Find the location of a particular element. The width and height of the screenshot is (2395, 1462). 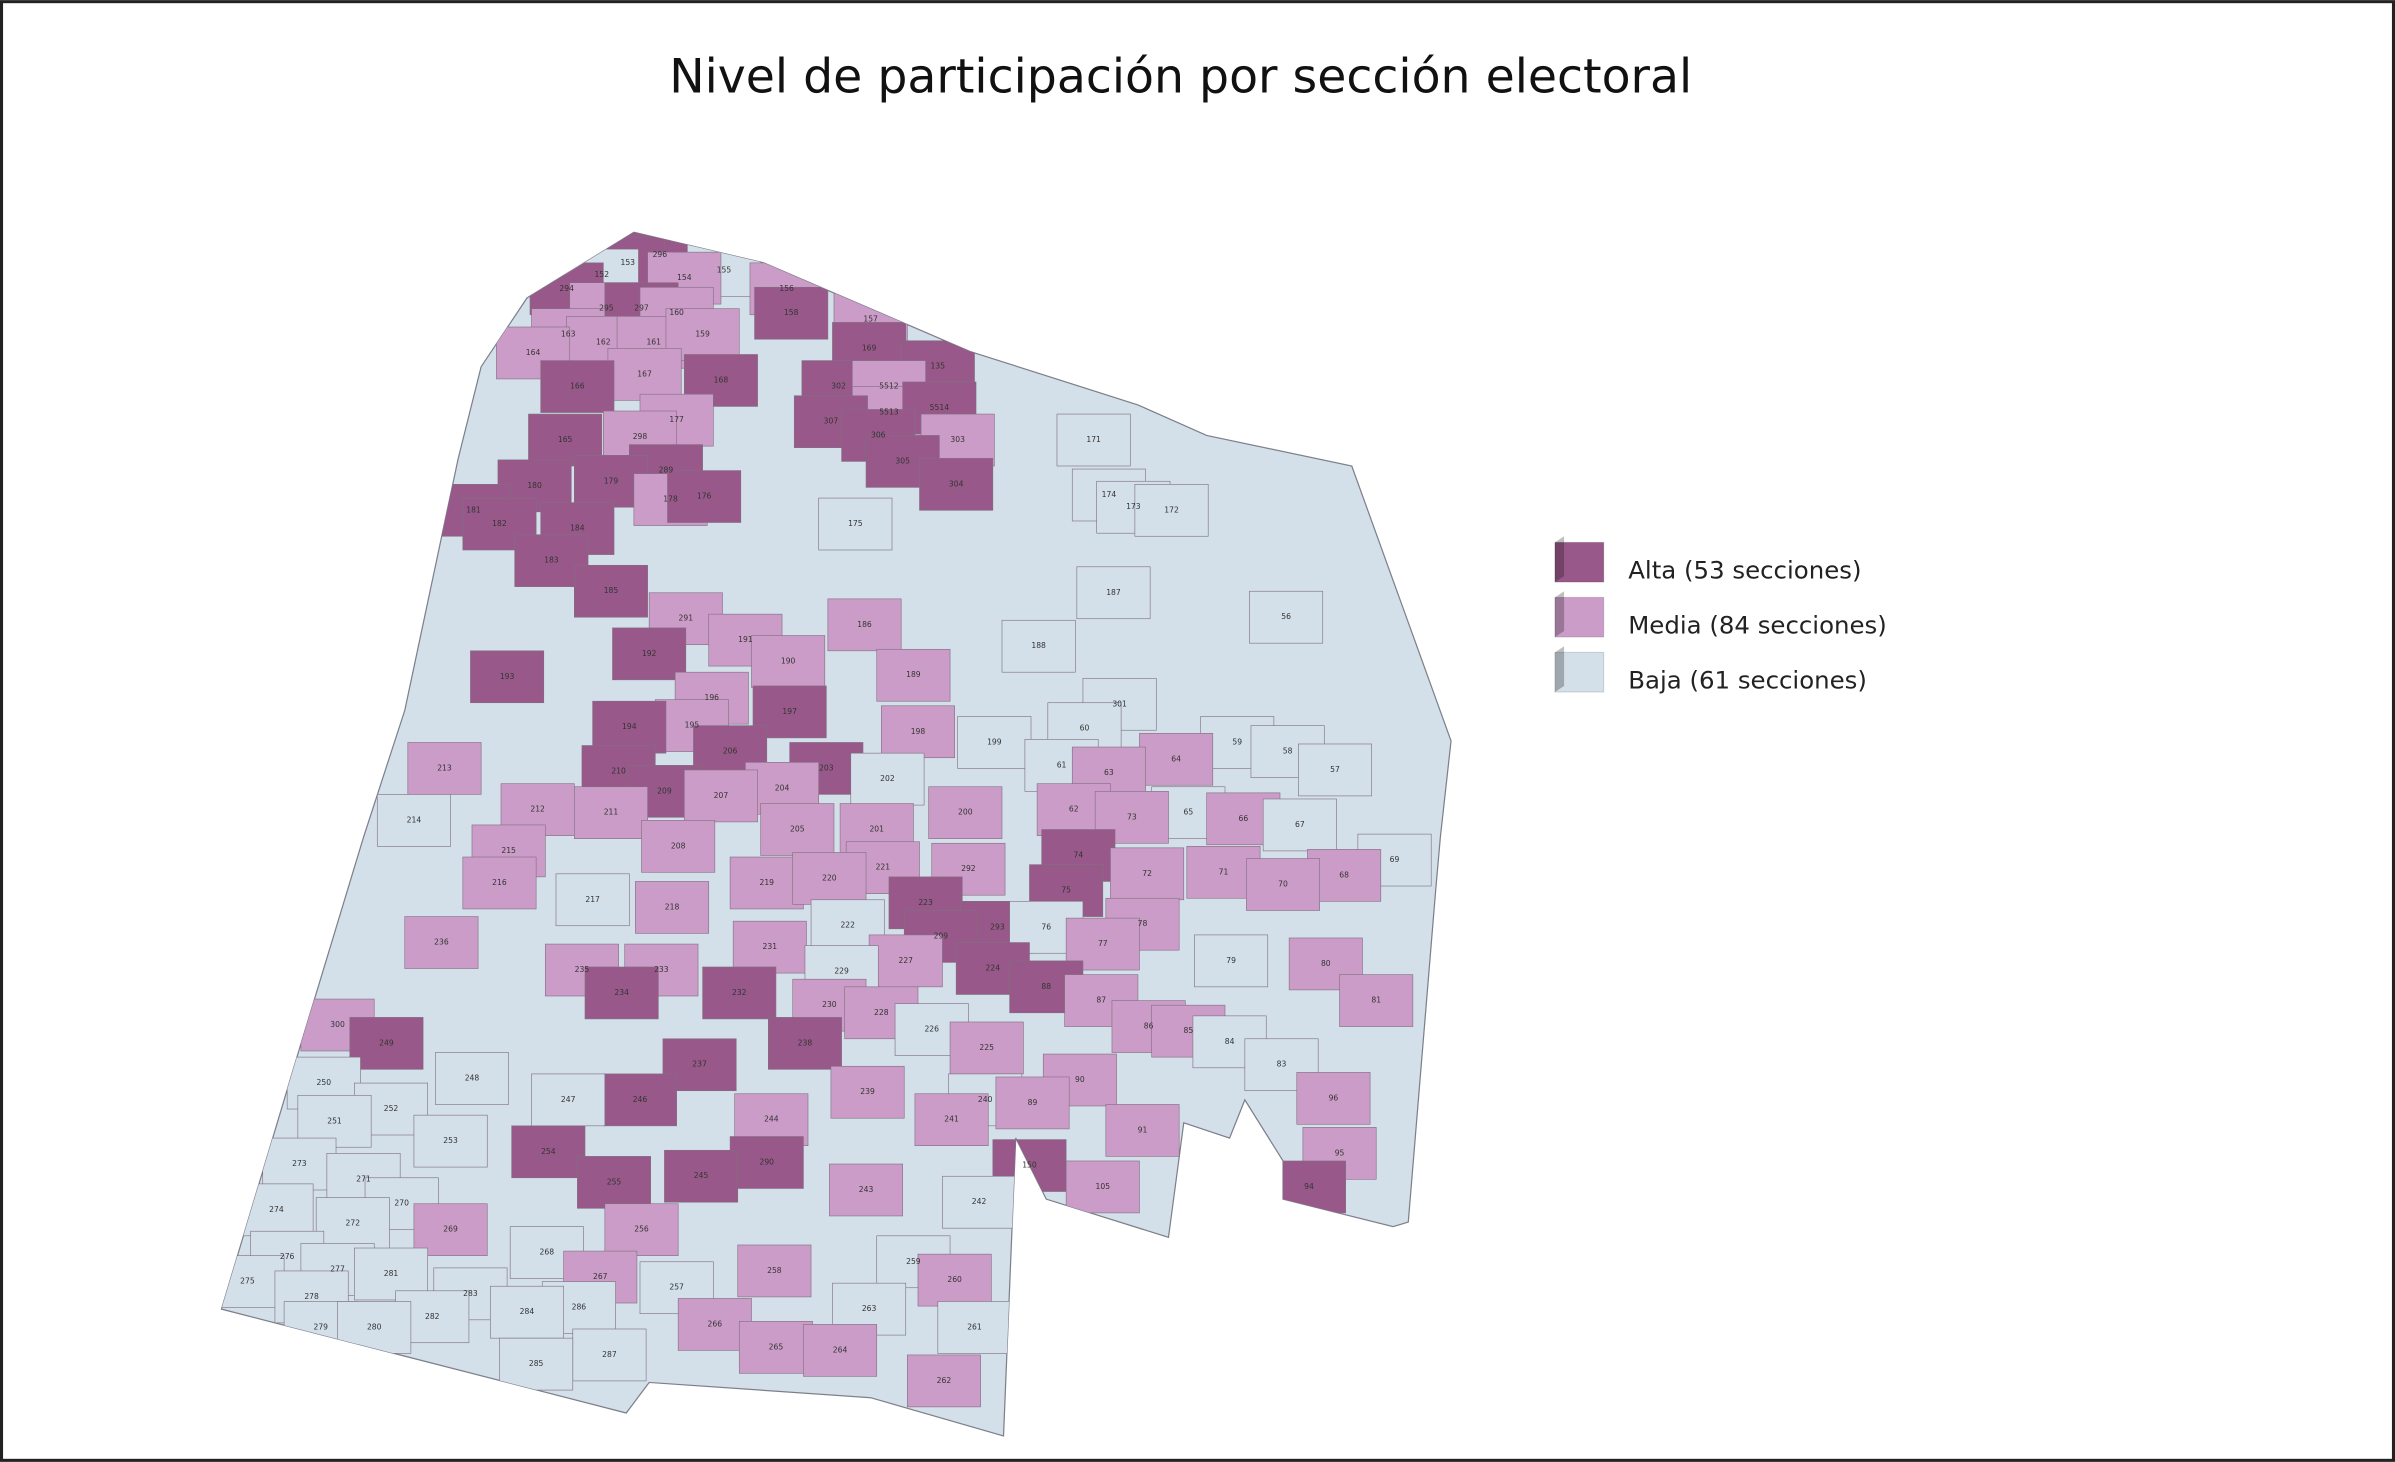

section-label: 84 is located at coordinates (1230, 1041).